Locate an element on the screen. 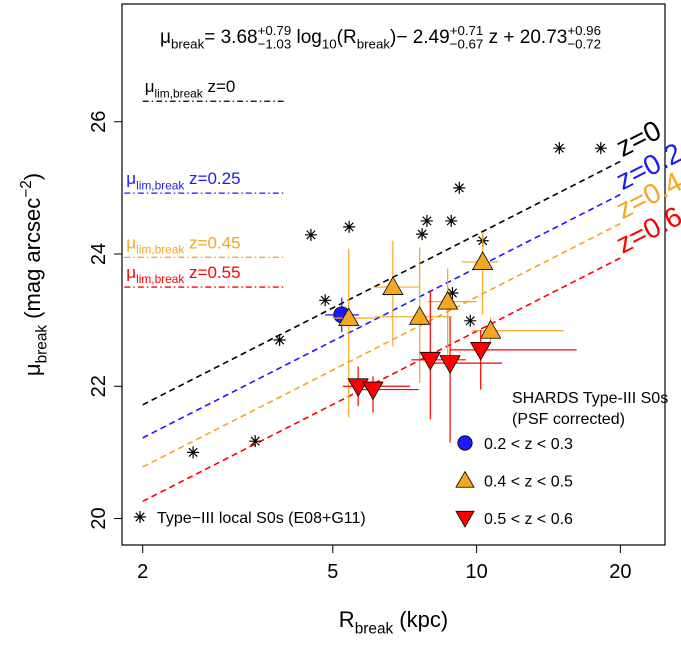 This screenshot has width=681, height=648. x-axis-label-part: break is located at coordinates (374, 629).